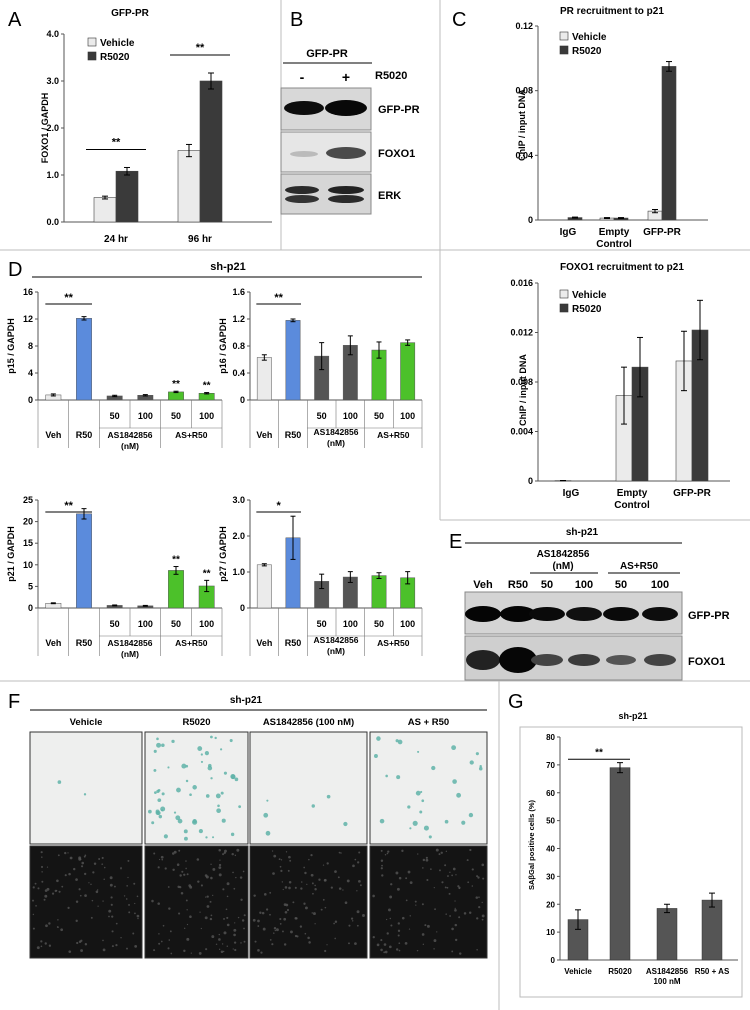  I want to click on panel-c2-title: FOXO1 recruitment to p21, so click(622, 267).